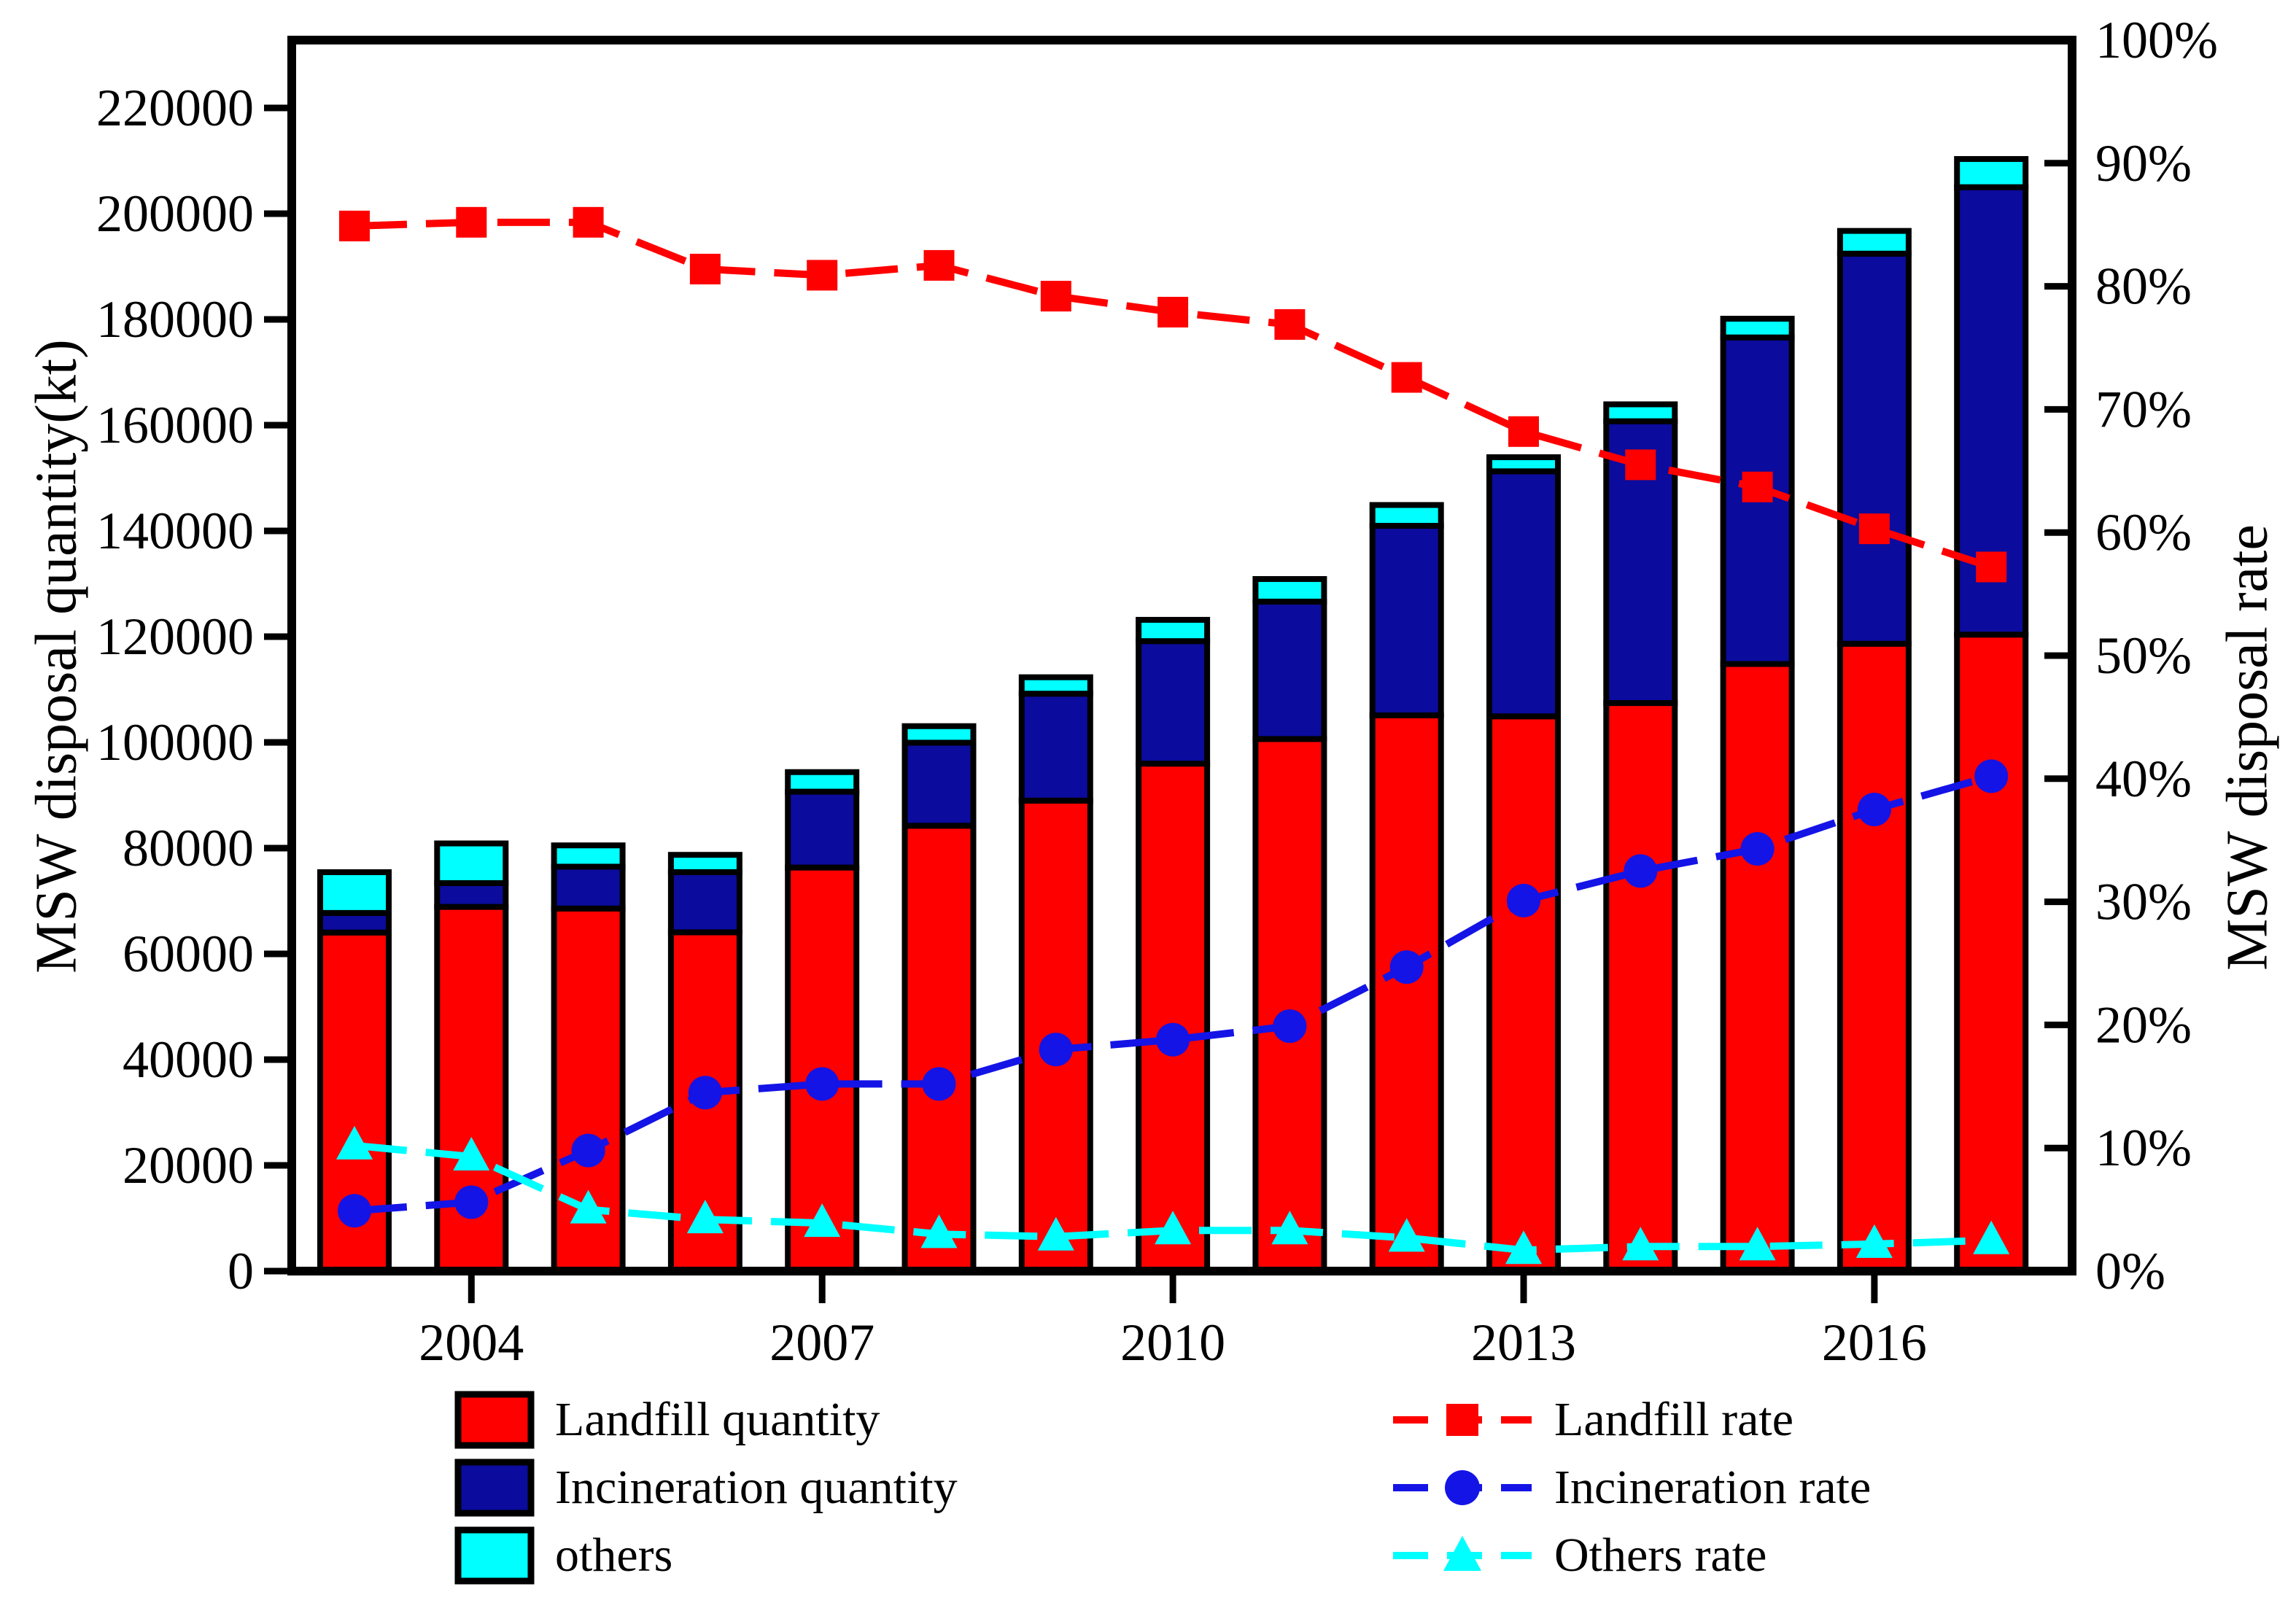  Describe the element at coordinates (1523, 900) in the screenshot. I see `marker-incineration-rate-2013` at that location.